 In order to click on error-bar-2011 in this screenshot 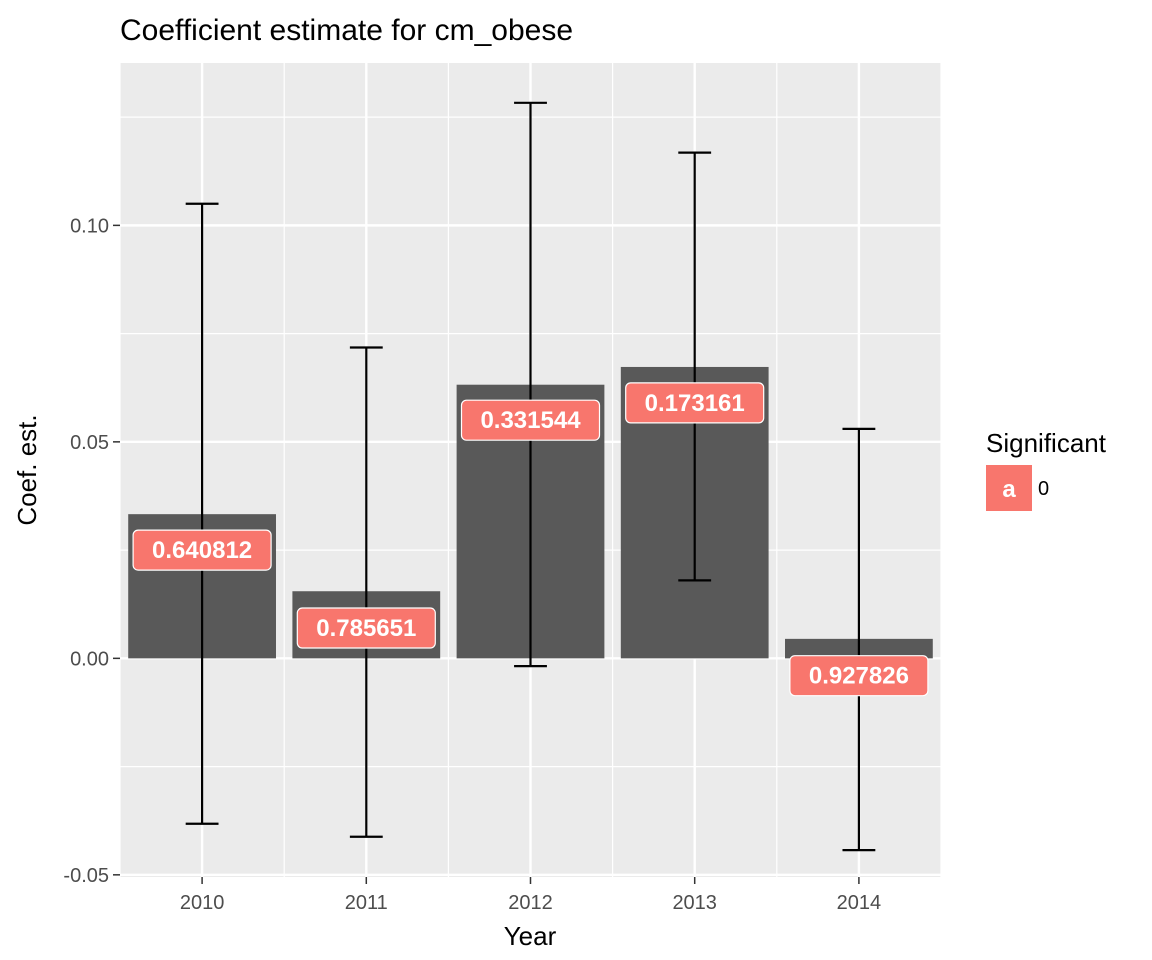, I will do `click(366, 592)`.